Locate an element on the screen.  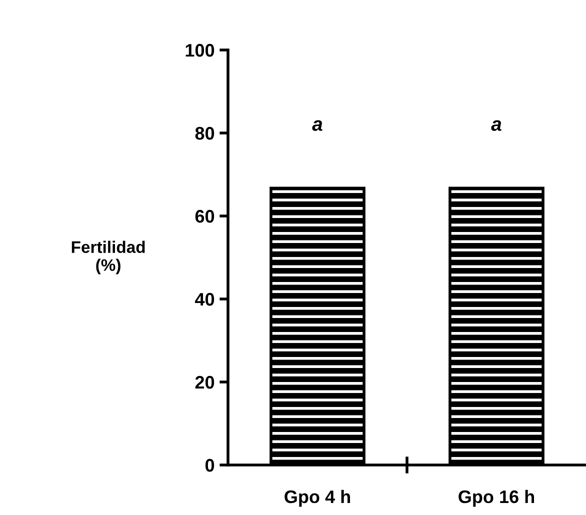
y-tick-label: 60 is located at coordinates (204, 216).